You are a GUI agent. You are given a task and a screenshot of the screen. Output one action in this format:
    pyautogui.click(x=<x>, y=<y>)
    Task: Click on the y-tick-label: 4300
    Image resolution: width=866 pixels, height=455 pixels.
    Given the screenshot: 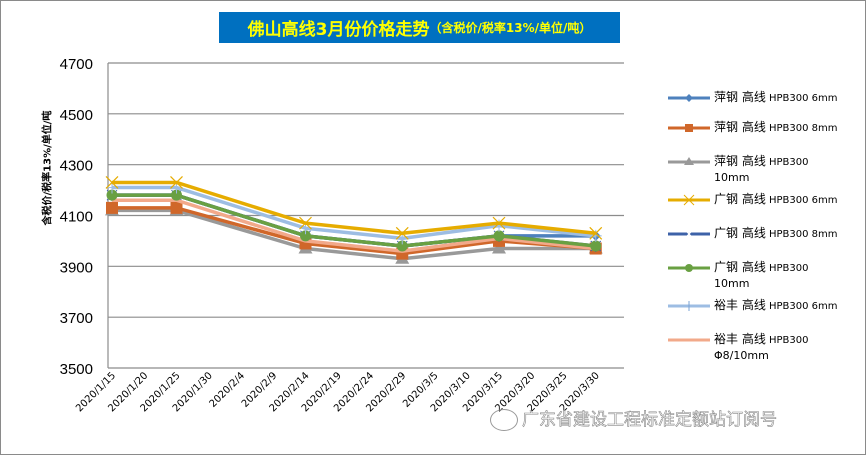 What is the action you would take?
    pyautogui.click(x=76, y=166)
    